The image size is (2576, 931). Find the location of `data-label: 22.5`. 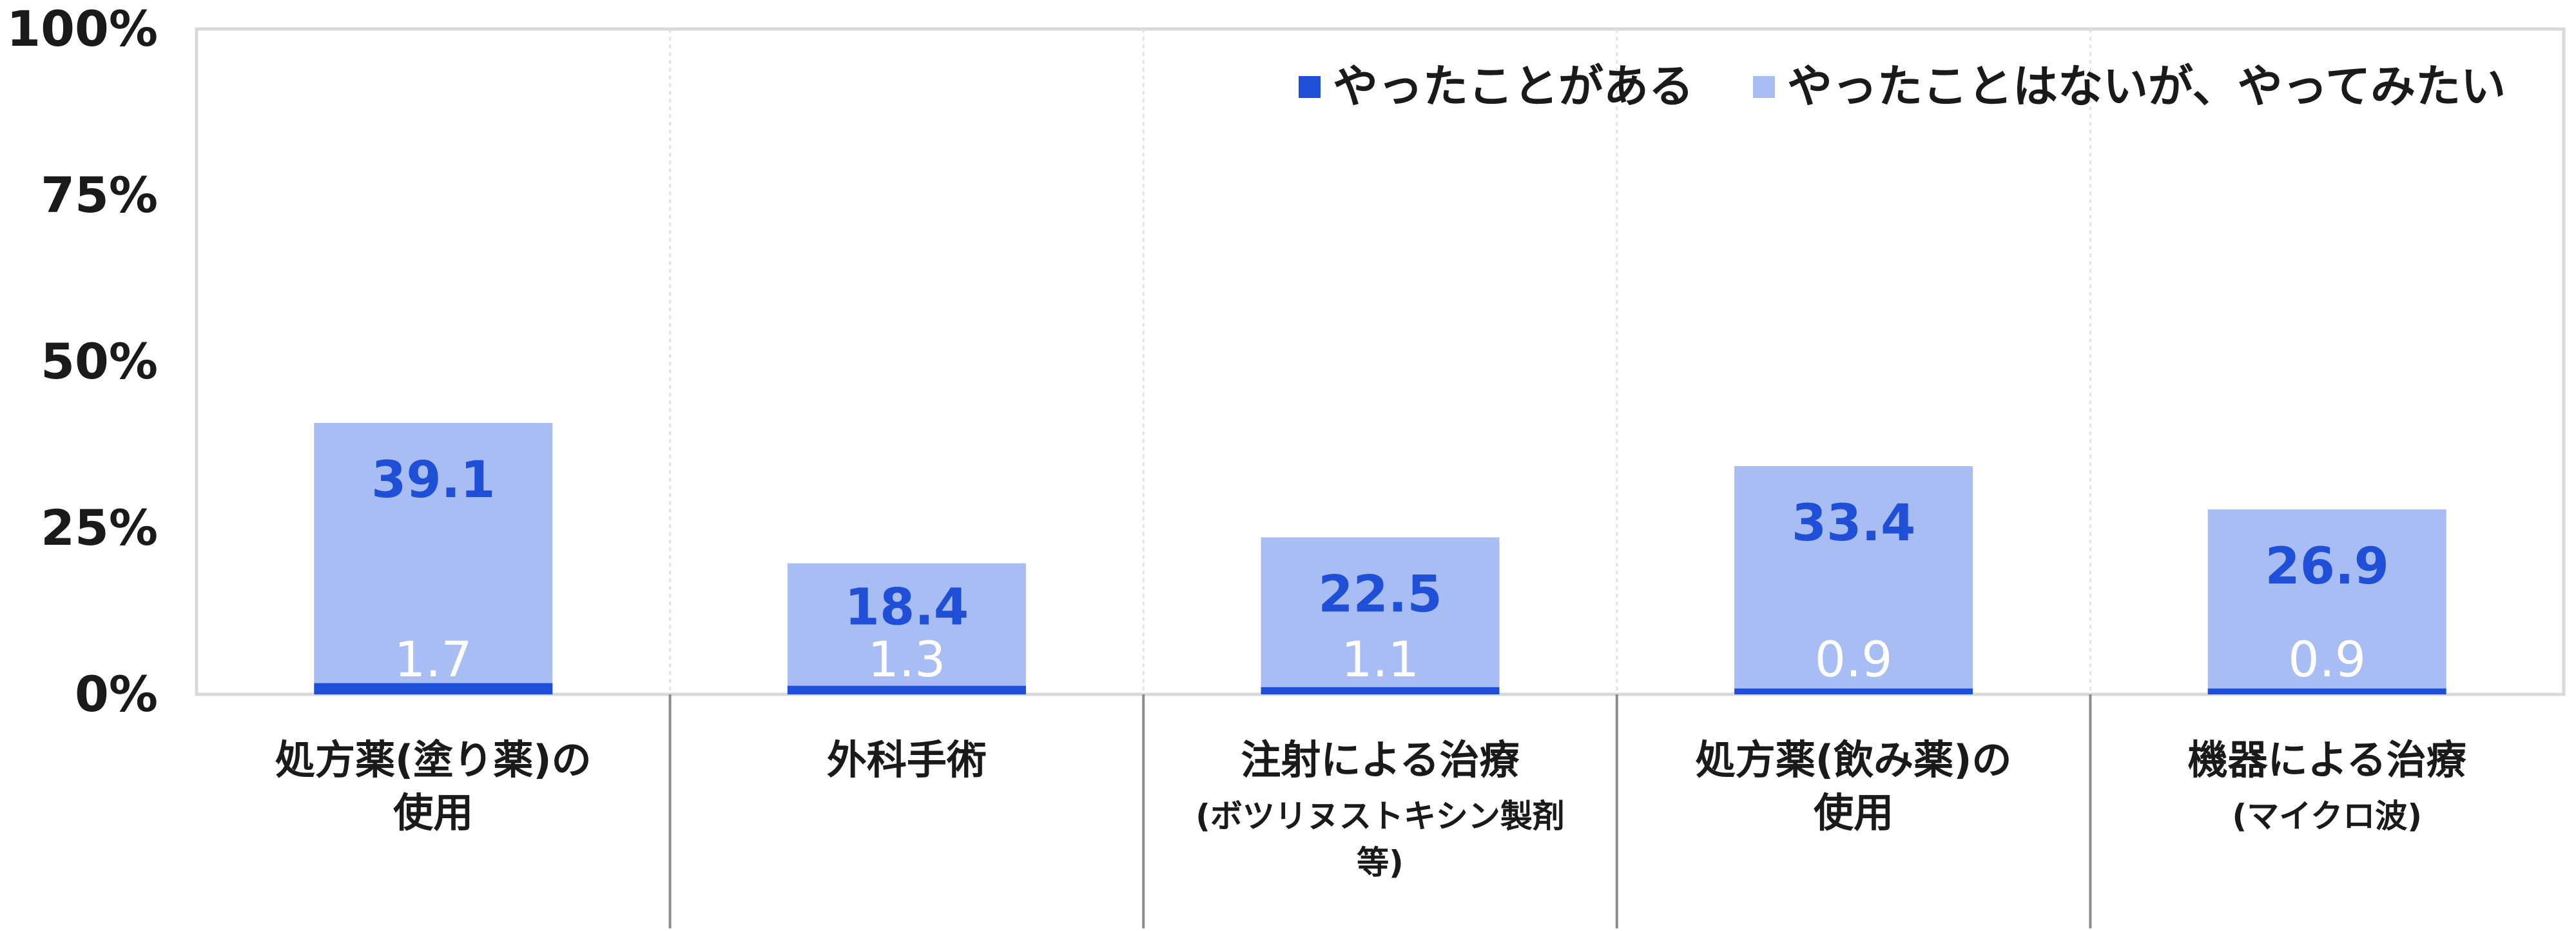

data-label: 22.5 is located at coordinates (1380, 594).